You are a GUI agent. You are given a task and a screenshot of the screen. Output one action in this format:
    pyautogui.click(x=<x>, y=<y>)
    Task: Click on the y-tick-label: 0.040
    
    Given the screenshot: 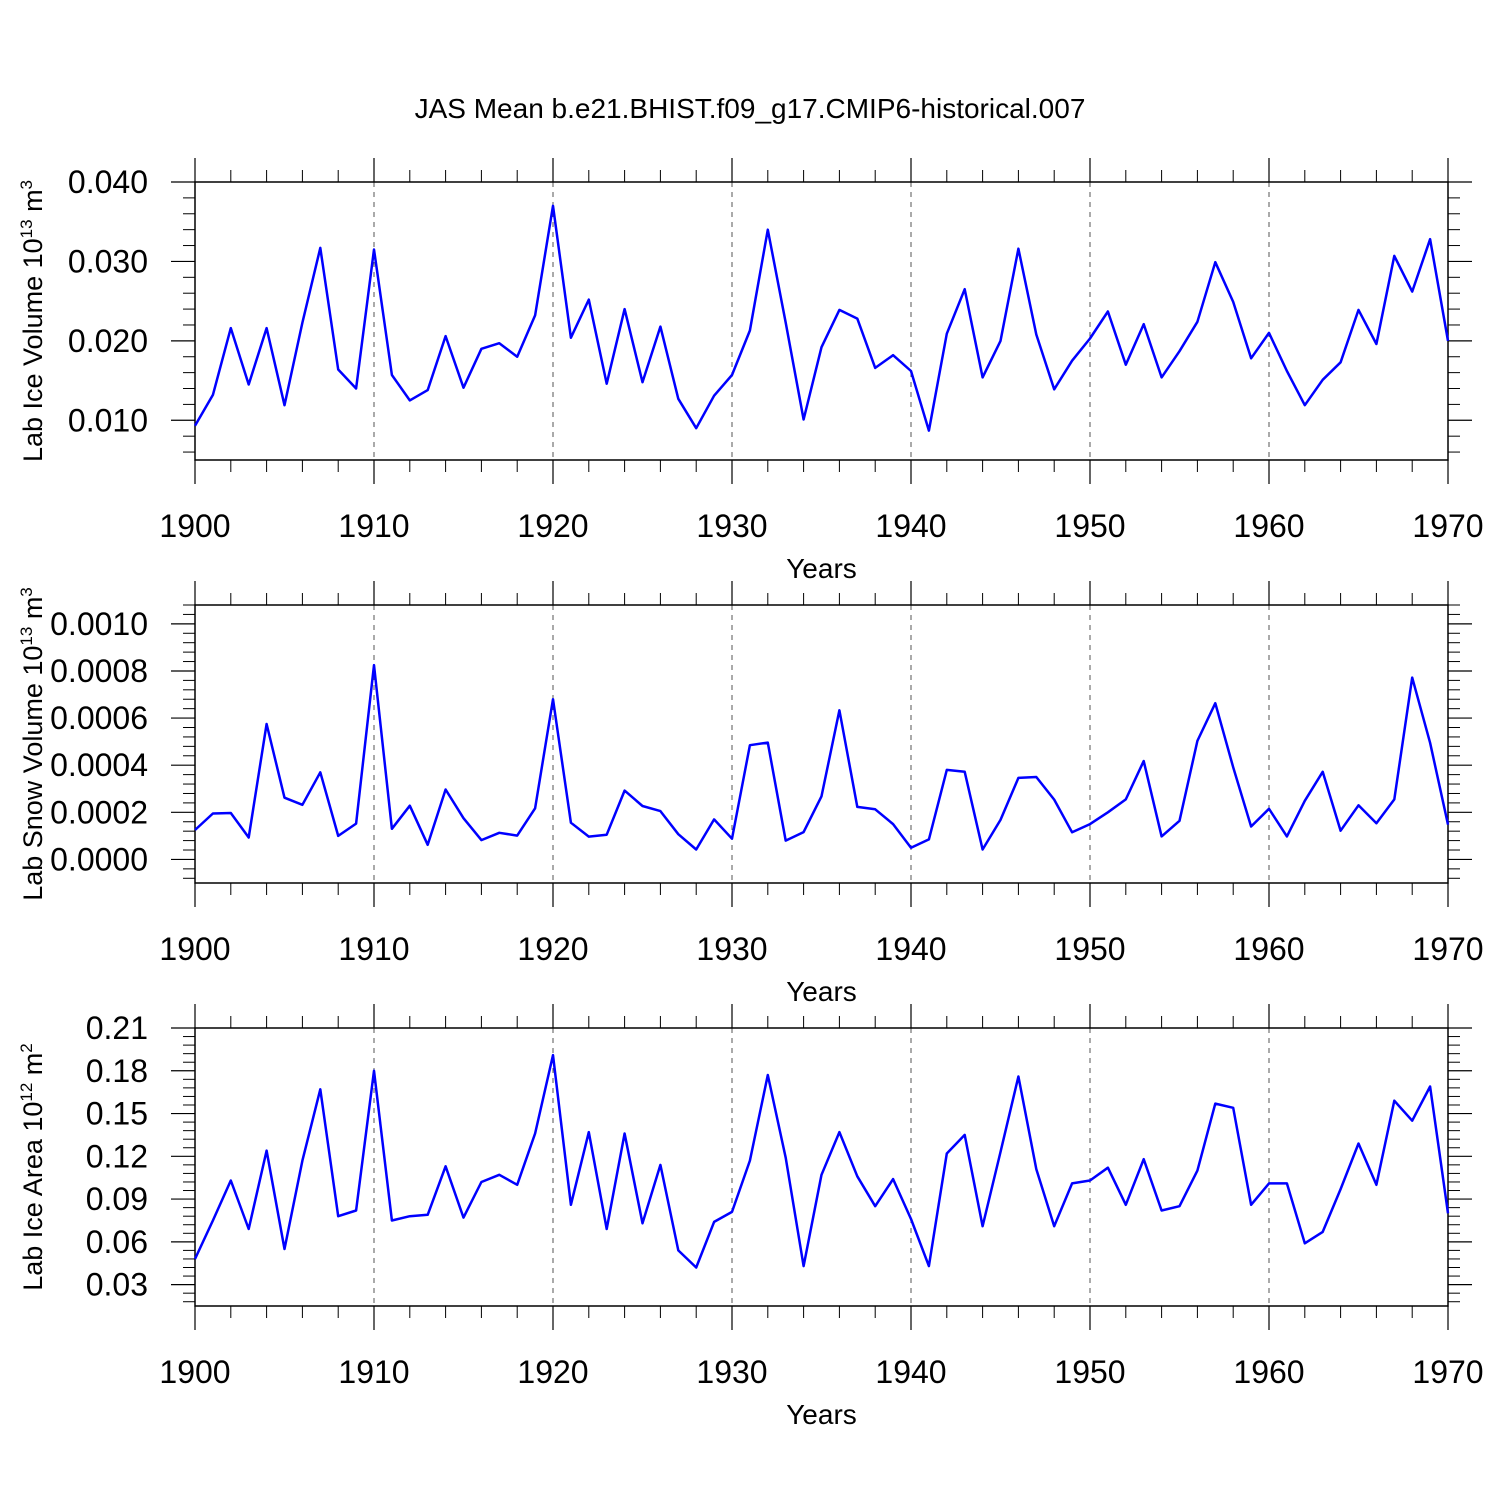 What is the action you would take?
    pyautogui.click(x=108, y=182)
    